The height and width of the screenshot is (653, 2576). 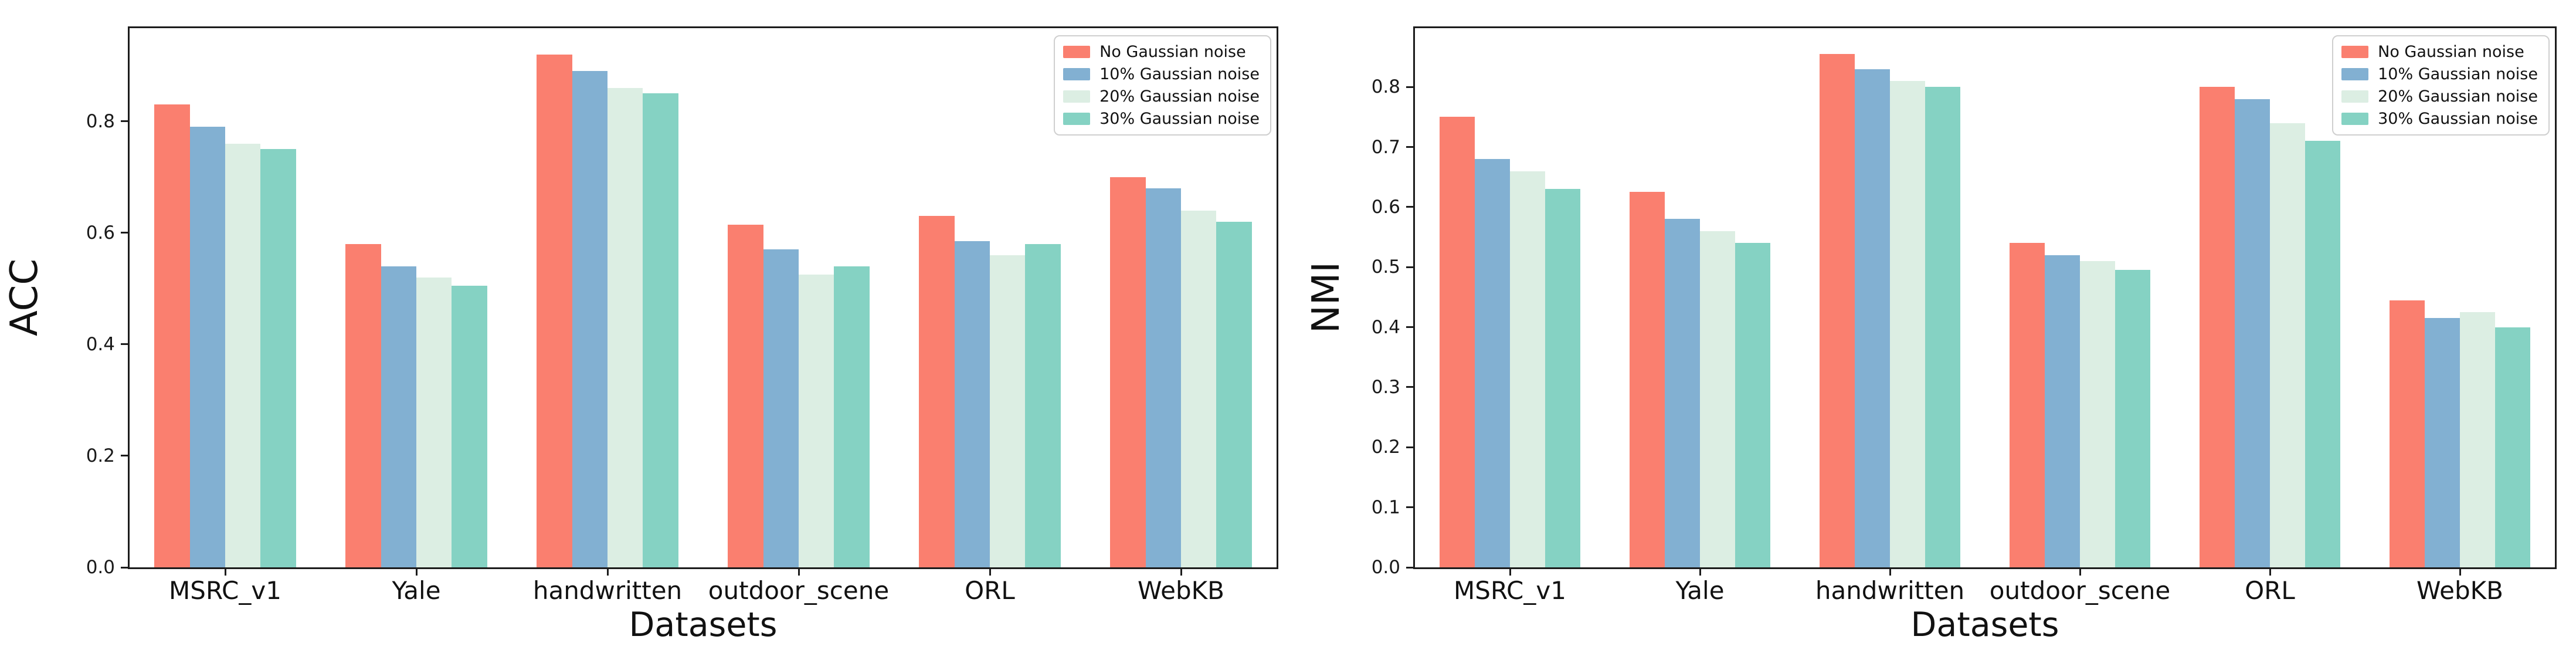 What do you see at coordinates (554, 310) in the screenshot?
I see `bar-acc-handwritten-no-gaussian-noise` at bounding box center [554, 310].